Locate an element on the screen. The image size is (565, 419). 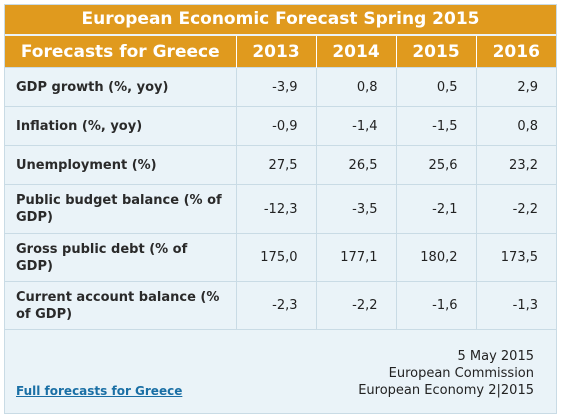
row-label: Current account balance (% of GDP) is located at coordinates (120, 305).